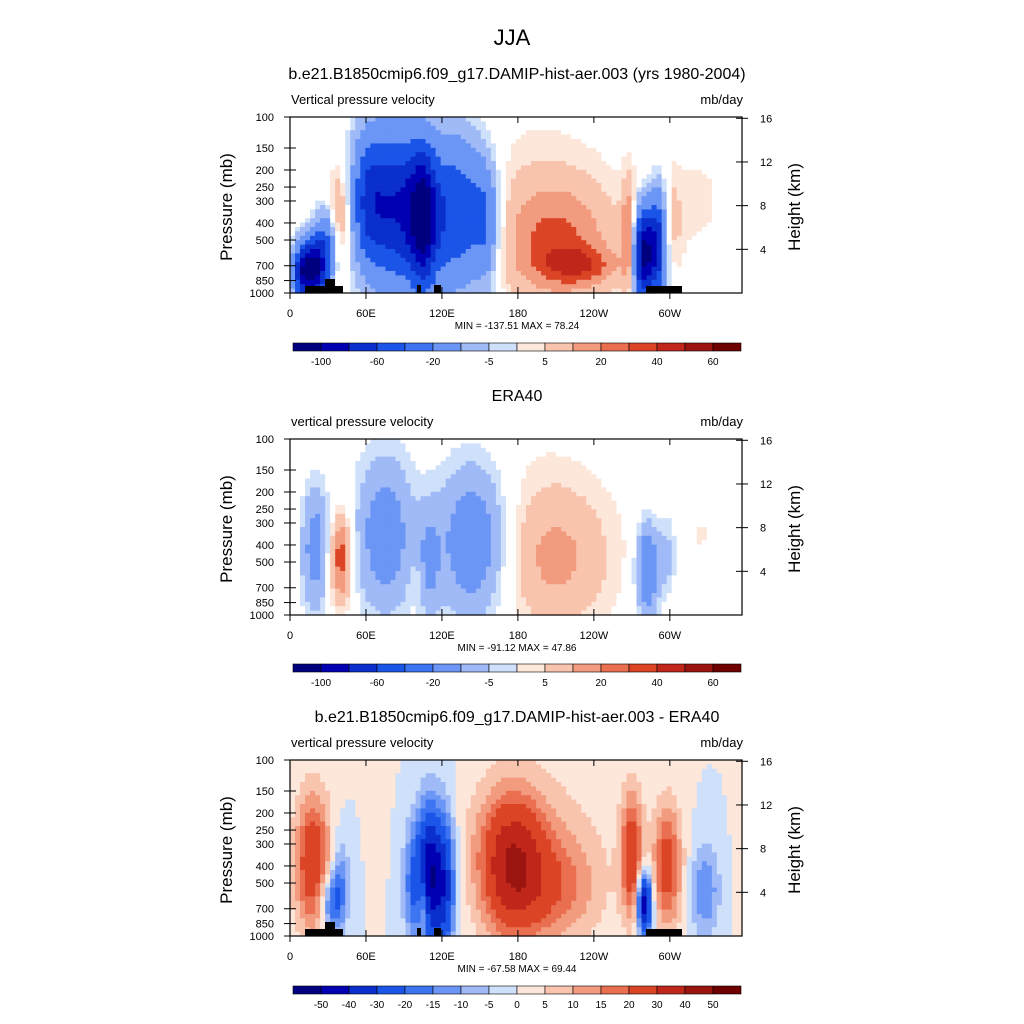 This screenshot has width=1024, height=1024. Describe the element at coordinates (377, 1005) in the screenshot. I see `colorbar-tick-label: -30` at that location.